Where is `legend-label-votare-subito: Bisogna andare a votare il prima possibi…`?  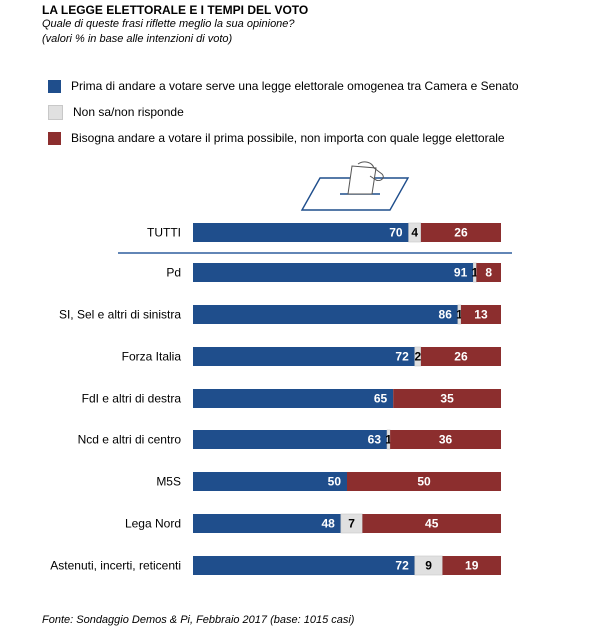 legend-label-votare-subito: Bisogna andare a votare il prima possibi… is located at coordinates (288, 138).